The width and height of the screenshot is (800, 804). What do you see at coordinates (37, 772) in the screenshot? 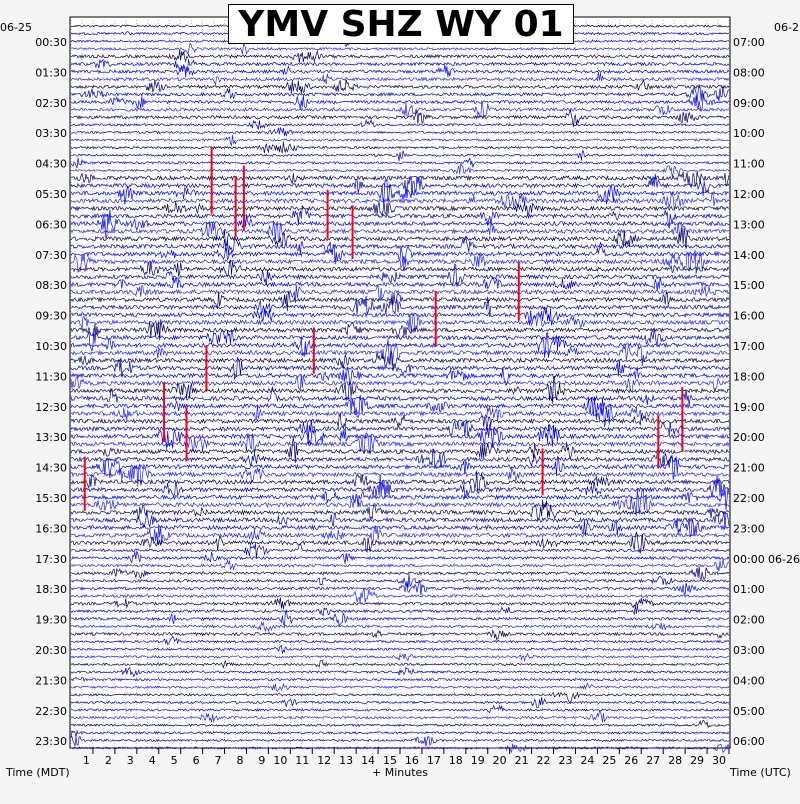
I see `left-axis-label: Time (MDT)` at bounding box center [37, 772].